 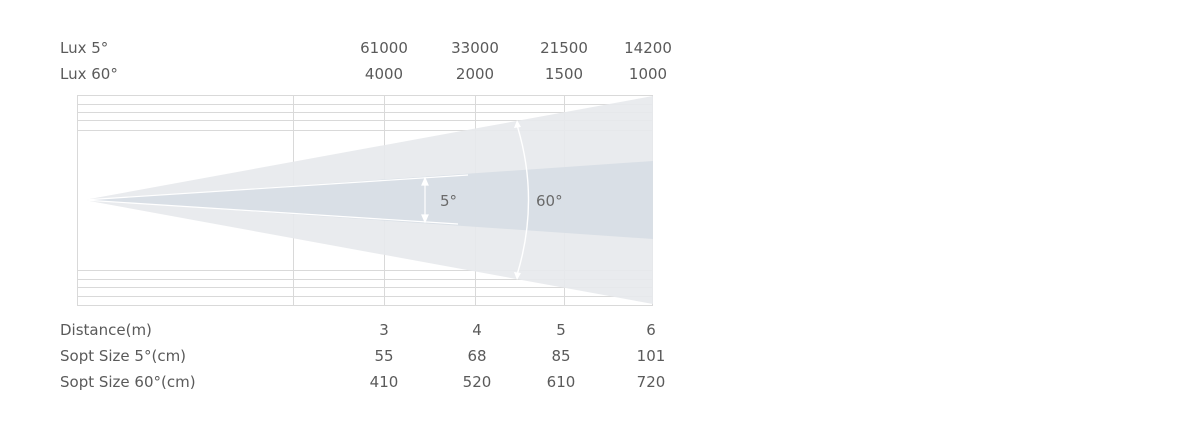 I want to click on spot-size-60-value-5m: 610, so click(x=561, y=382).